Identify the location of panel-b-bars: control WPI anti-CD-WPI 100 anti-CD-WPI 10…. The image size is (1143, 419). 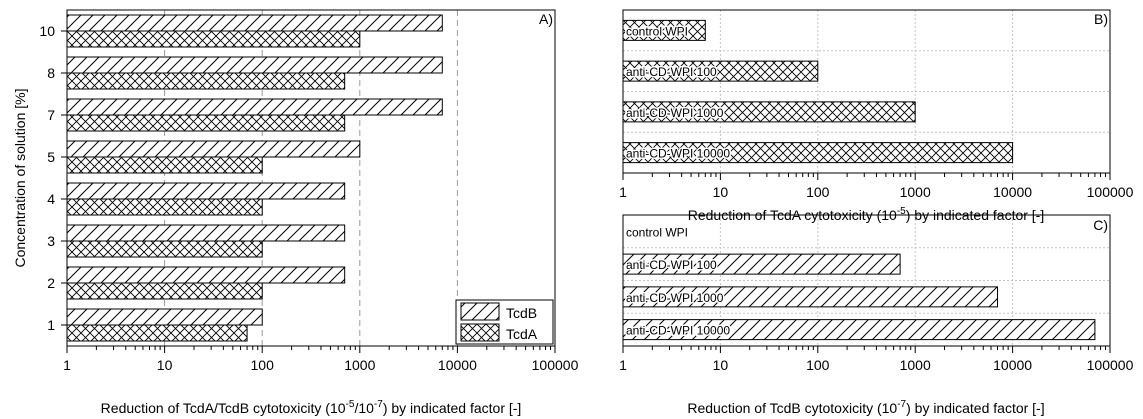
(818, 91).